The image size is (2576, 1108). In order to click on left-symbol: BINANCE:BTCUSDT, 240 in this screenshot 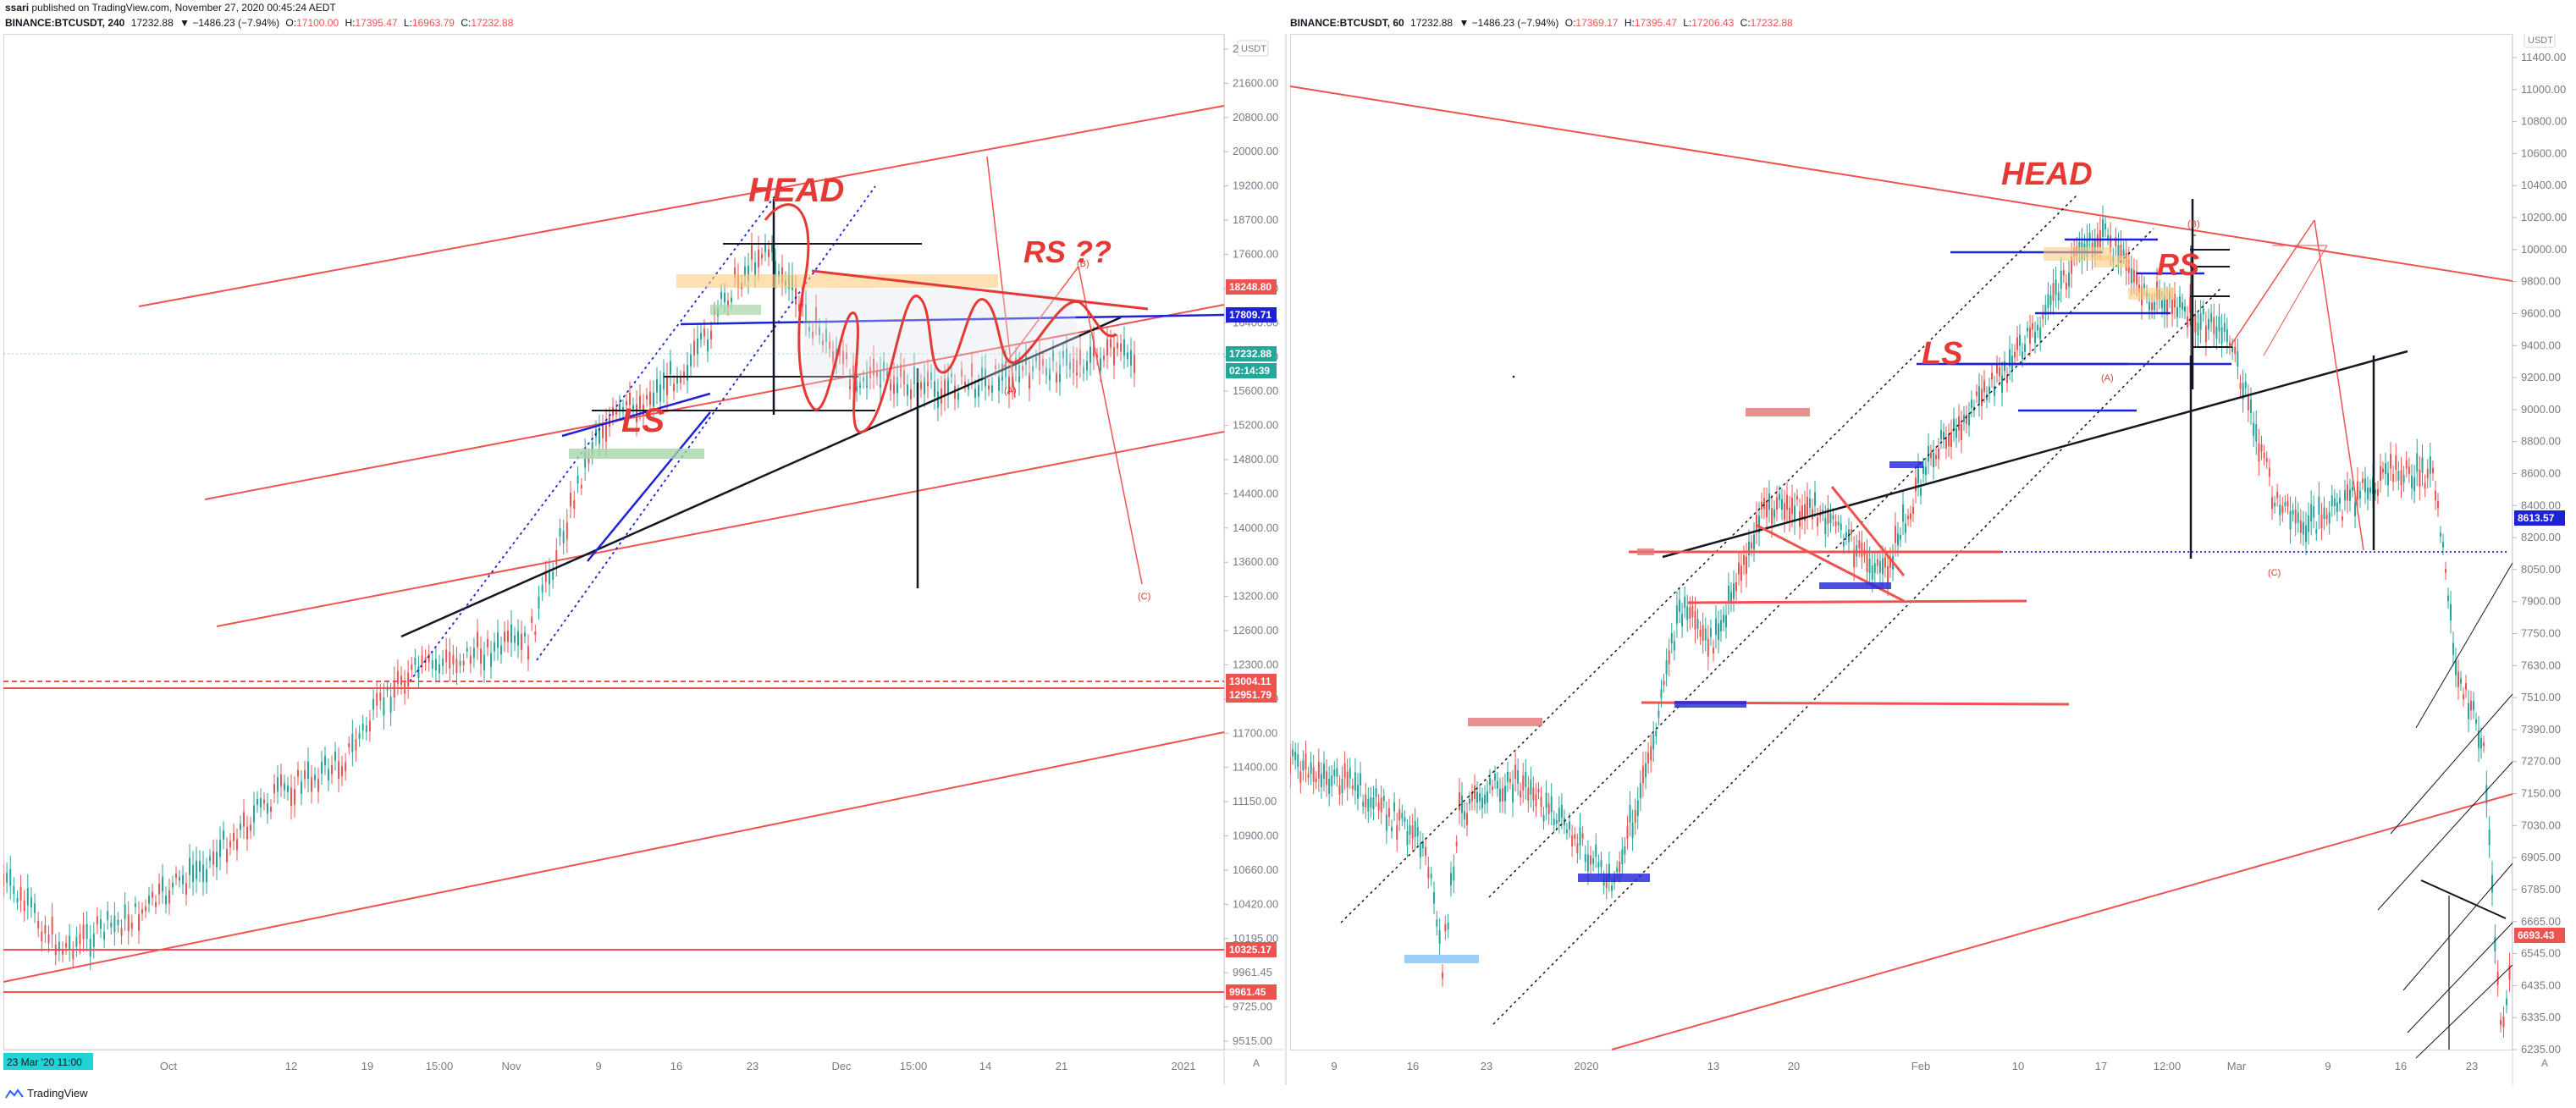, I will do `click(65, 23)`.